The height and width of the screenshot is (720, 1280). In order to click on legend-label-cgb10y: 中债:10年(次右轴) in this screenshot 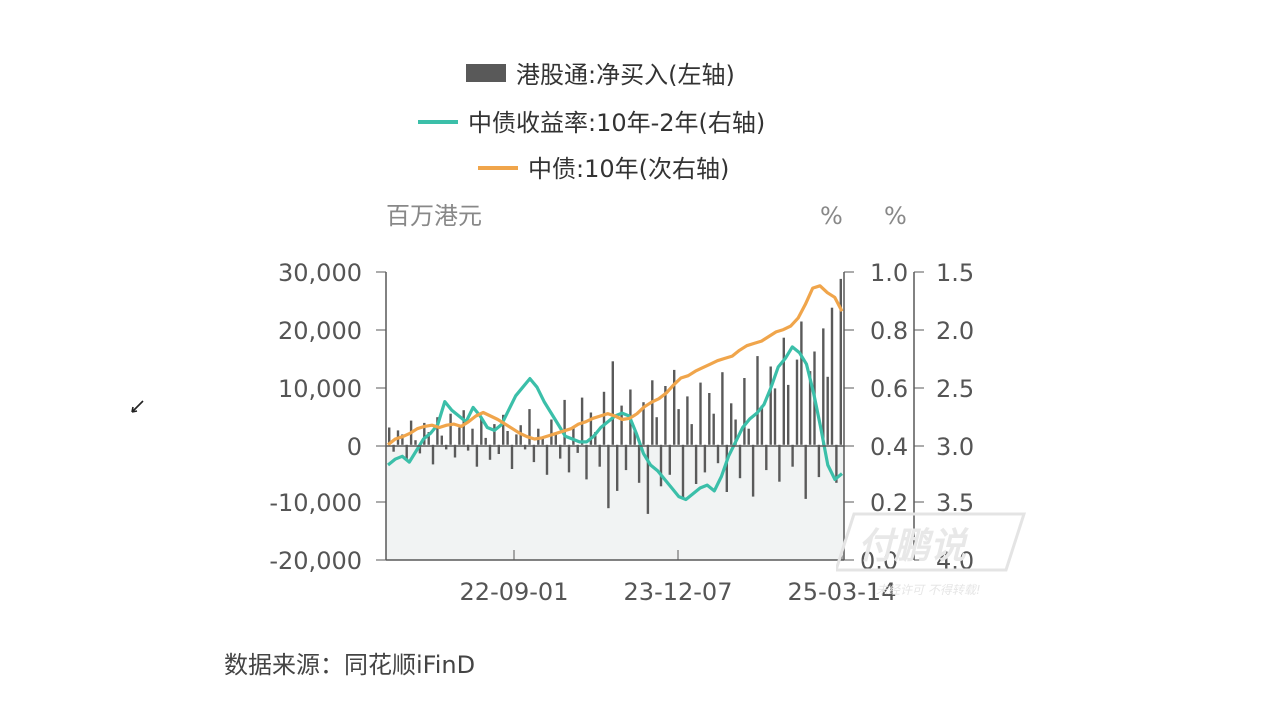, I will do `click(628, 169)`.